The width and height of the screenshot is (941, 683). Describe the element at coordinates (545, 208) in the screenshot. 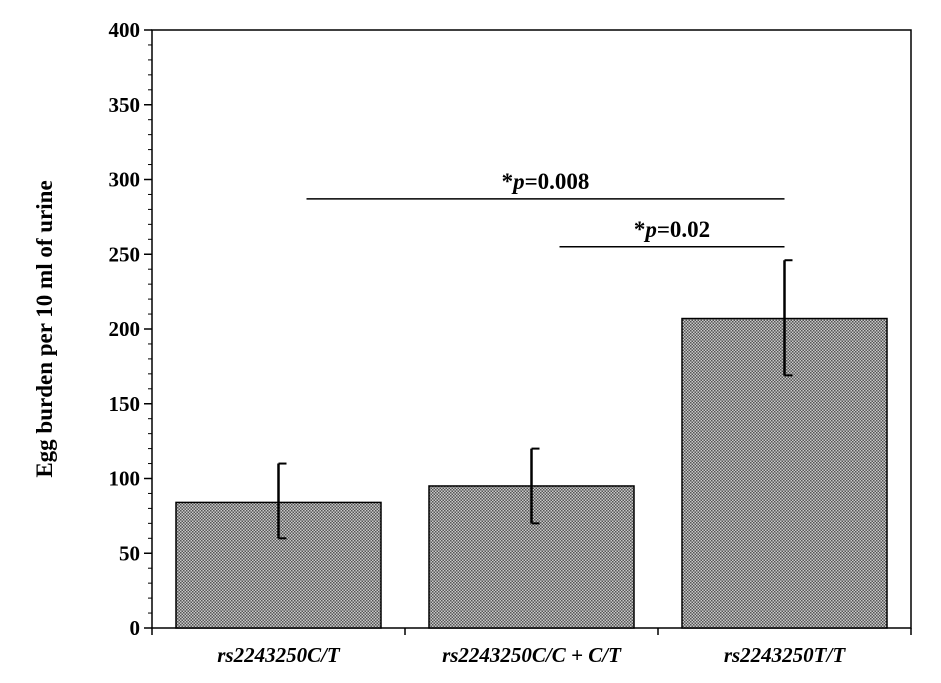

I see `significance-annotations: *p=0.008 *p=0.02` at that location.